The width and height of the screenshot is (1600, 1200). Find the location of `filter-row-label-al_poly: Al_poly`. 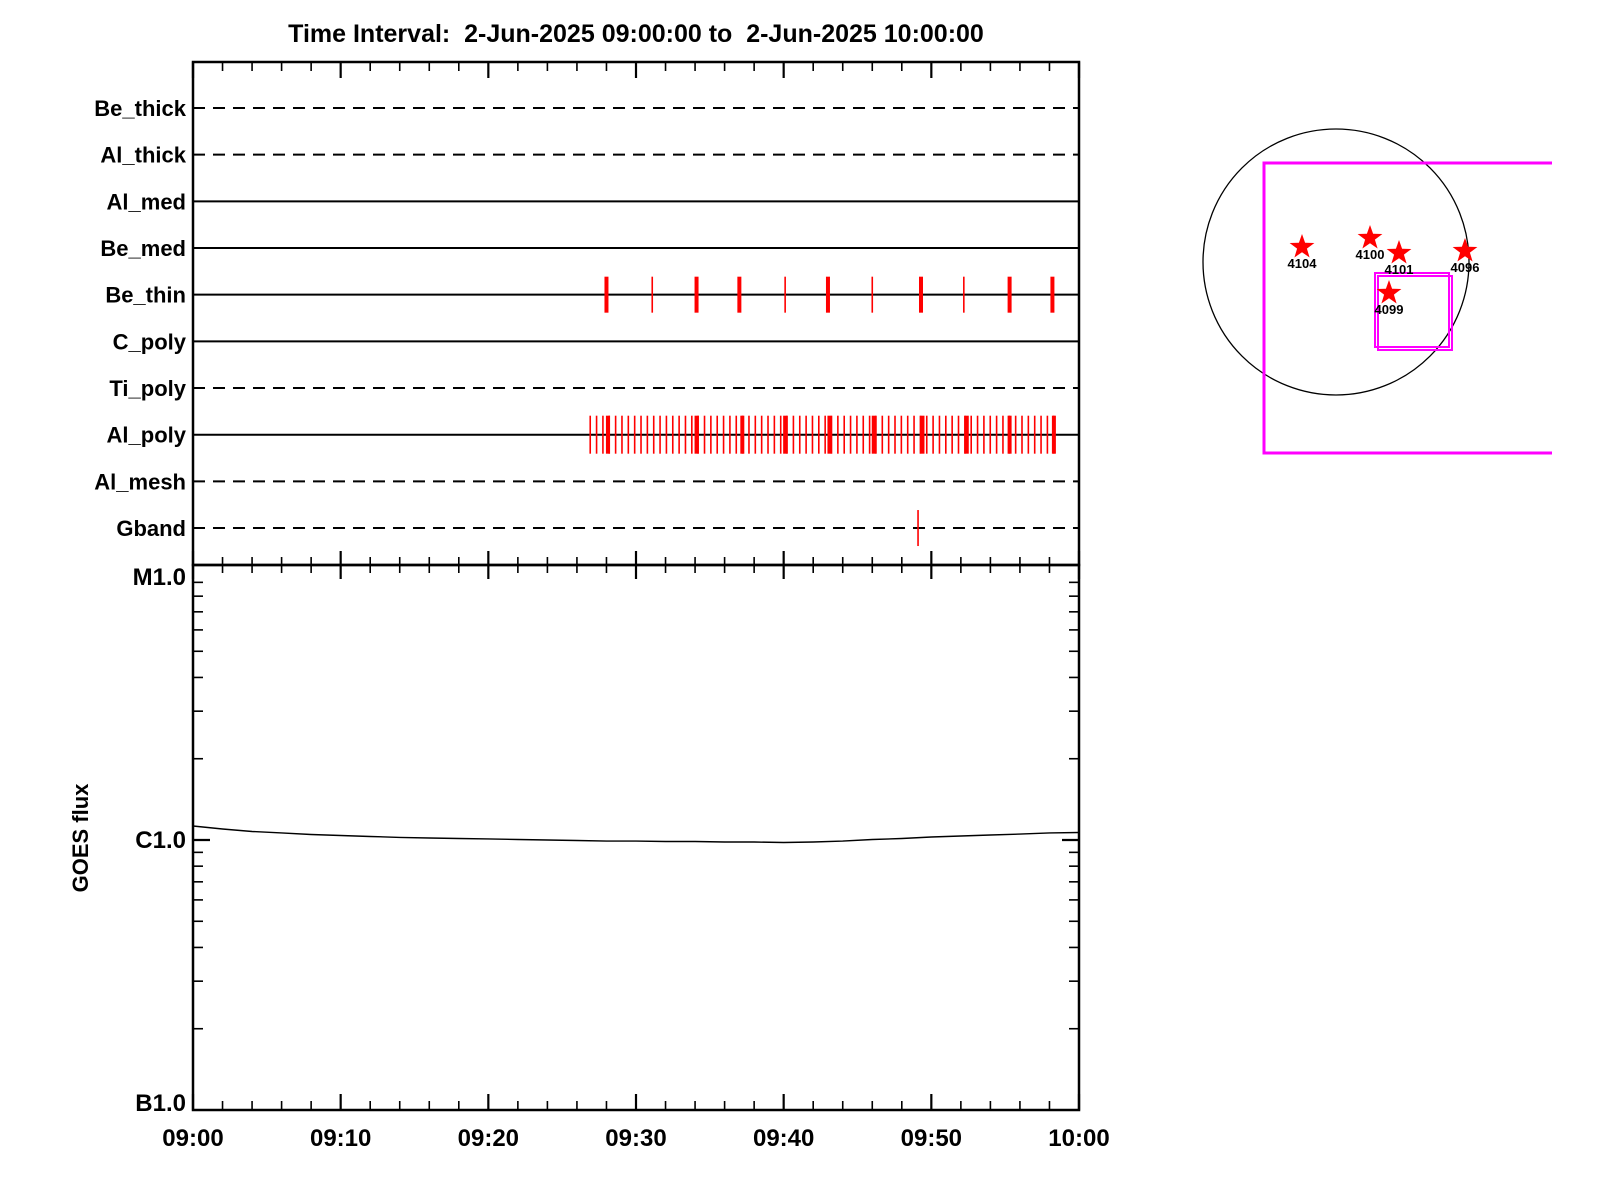

filter-row-label-al_poly: Al_poly is located at coordinates (147, 435).